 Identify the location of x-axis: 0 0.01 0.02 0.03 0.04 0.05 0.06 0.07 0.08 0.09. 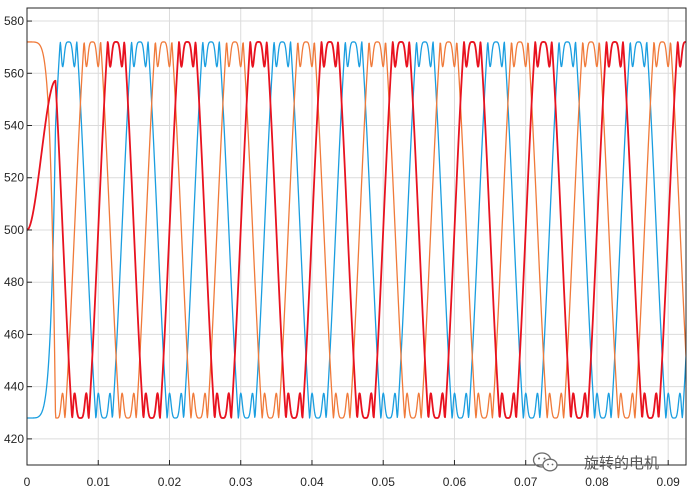
(352, 474).